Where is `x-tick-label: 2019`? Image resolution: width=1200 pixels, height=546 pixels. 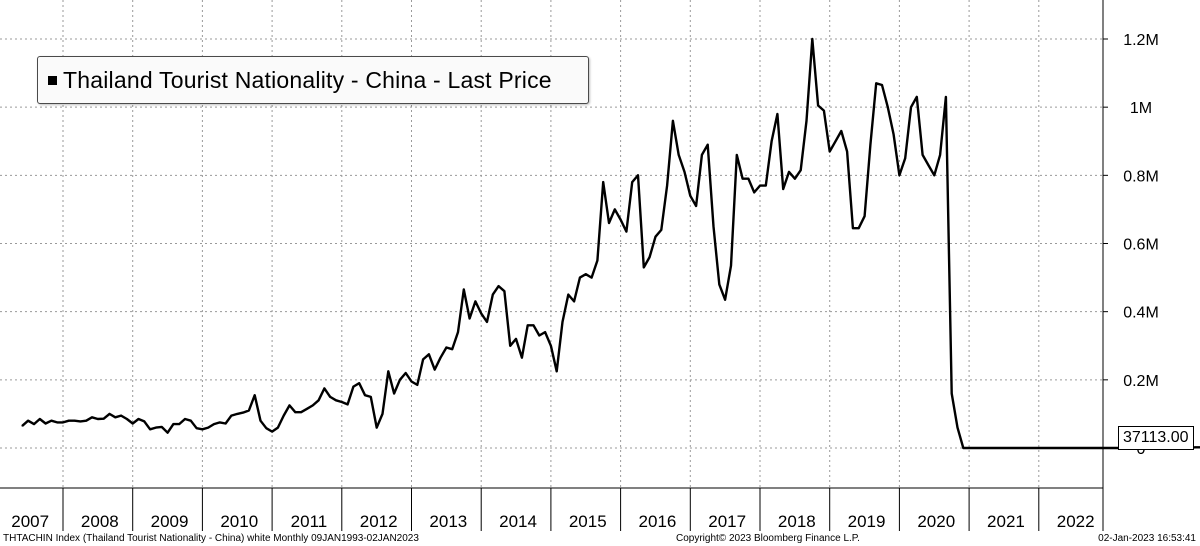 x-tick-label: 2019 is located at coordinates (867, 521).